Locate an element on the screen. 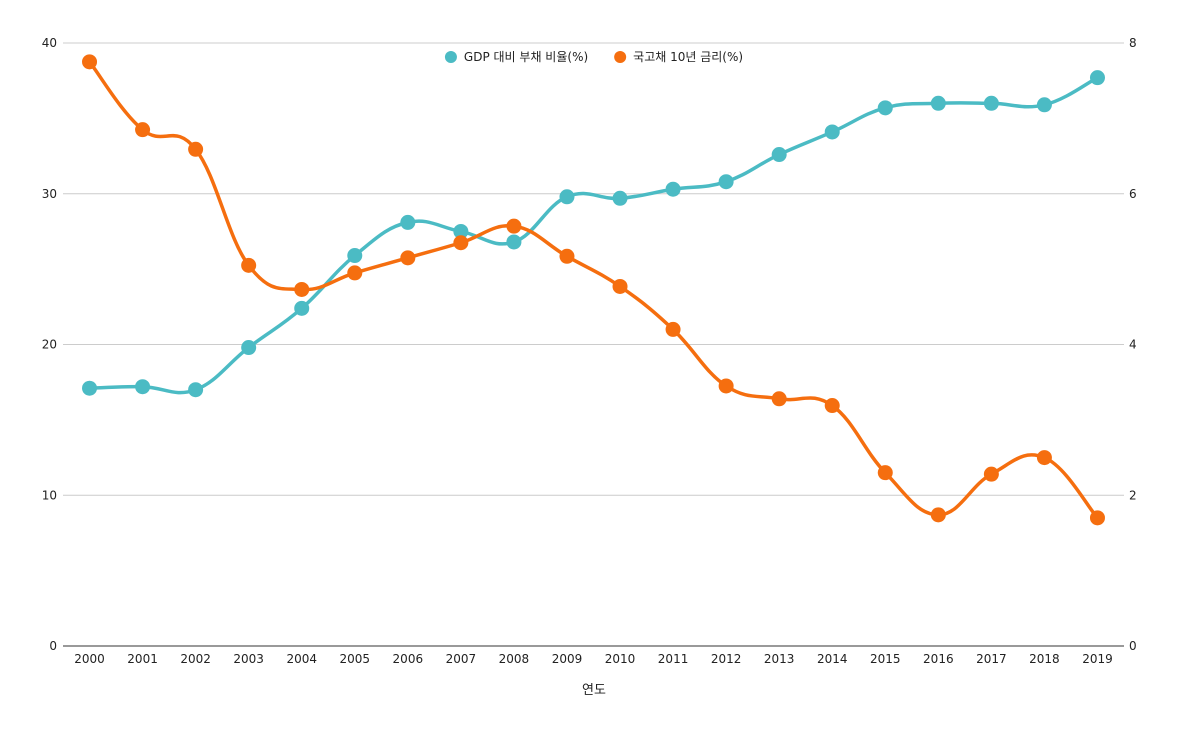  x-tick-label: 2018 is located at coordinates (1044, 659).